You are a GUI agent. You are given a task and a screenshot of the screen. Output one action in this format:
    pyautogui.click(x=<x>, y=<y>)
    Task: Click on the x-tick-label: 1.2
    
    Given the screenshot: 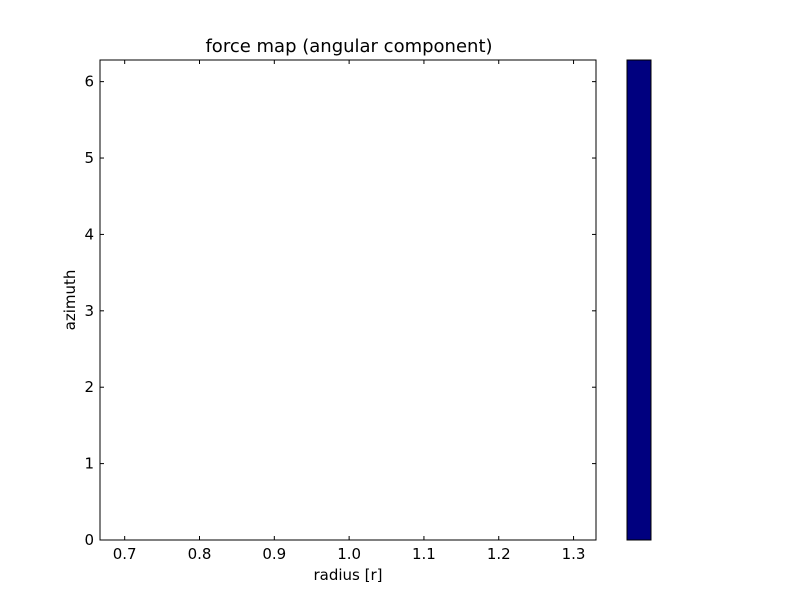 What is the action you would take?
    pyautogui.click(x=499, y=554)
    